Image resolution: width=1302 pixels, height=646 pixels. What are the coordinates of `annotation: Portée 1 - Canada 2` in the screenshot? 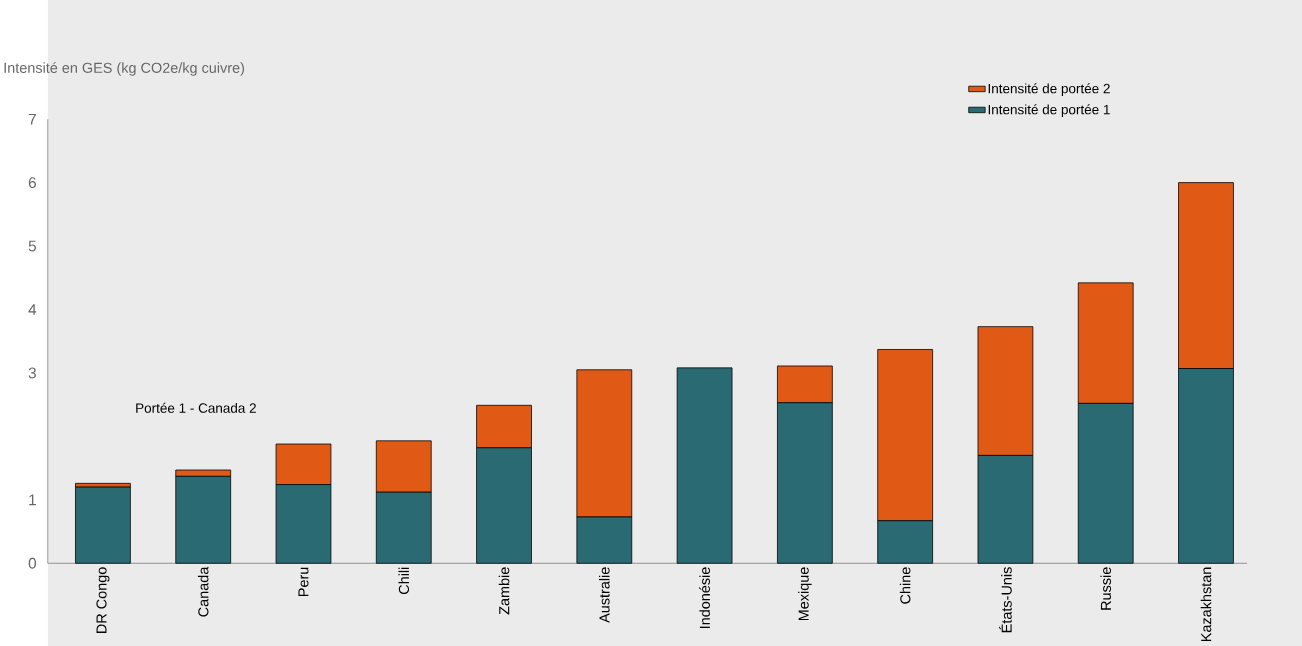 It's located at (196, 407).